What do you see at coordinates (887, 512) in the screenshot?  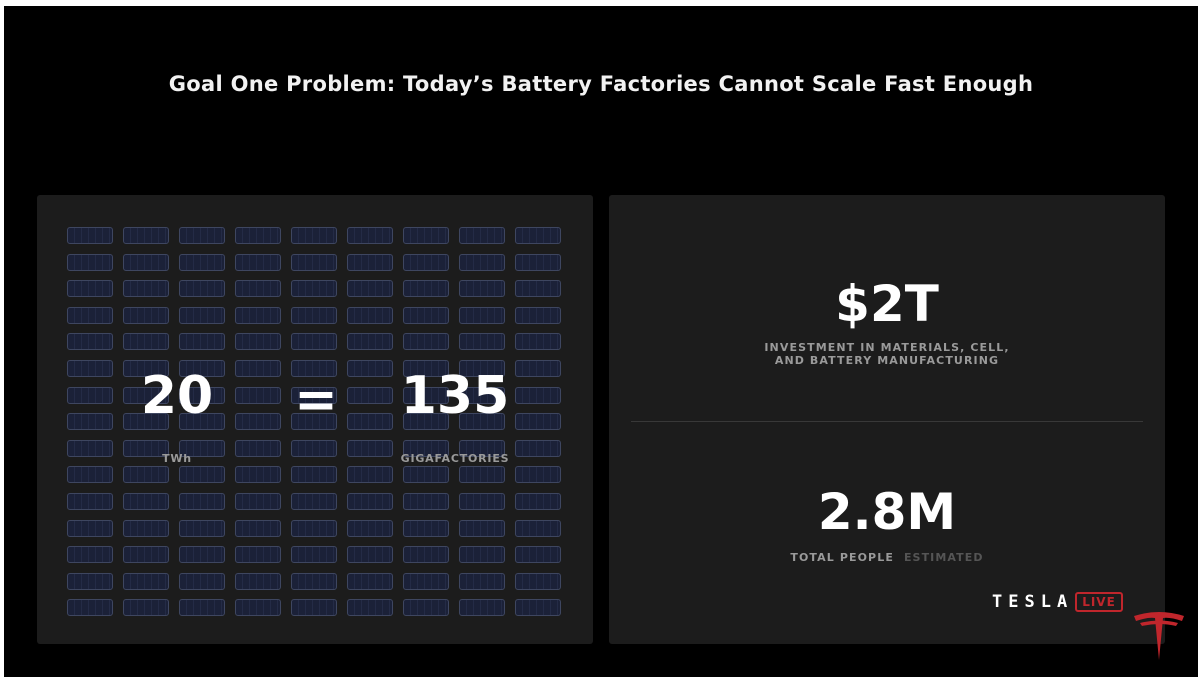 I see `people-value: 2.8M` at bounding box center [887, 512].